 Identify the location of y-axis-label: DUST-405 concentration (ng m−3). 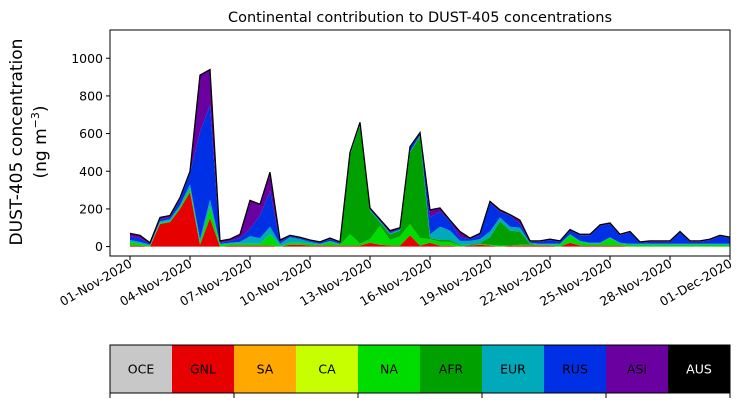
(29, 142).